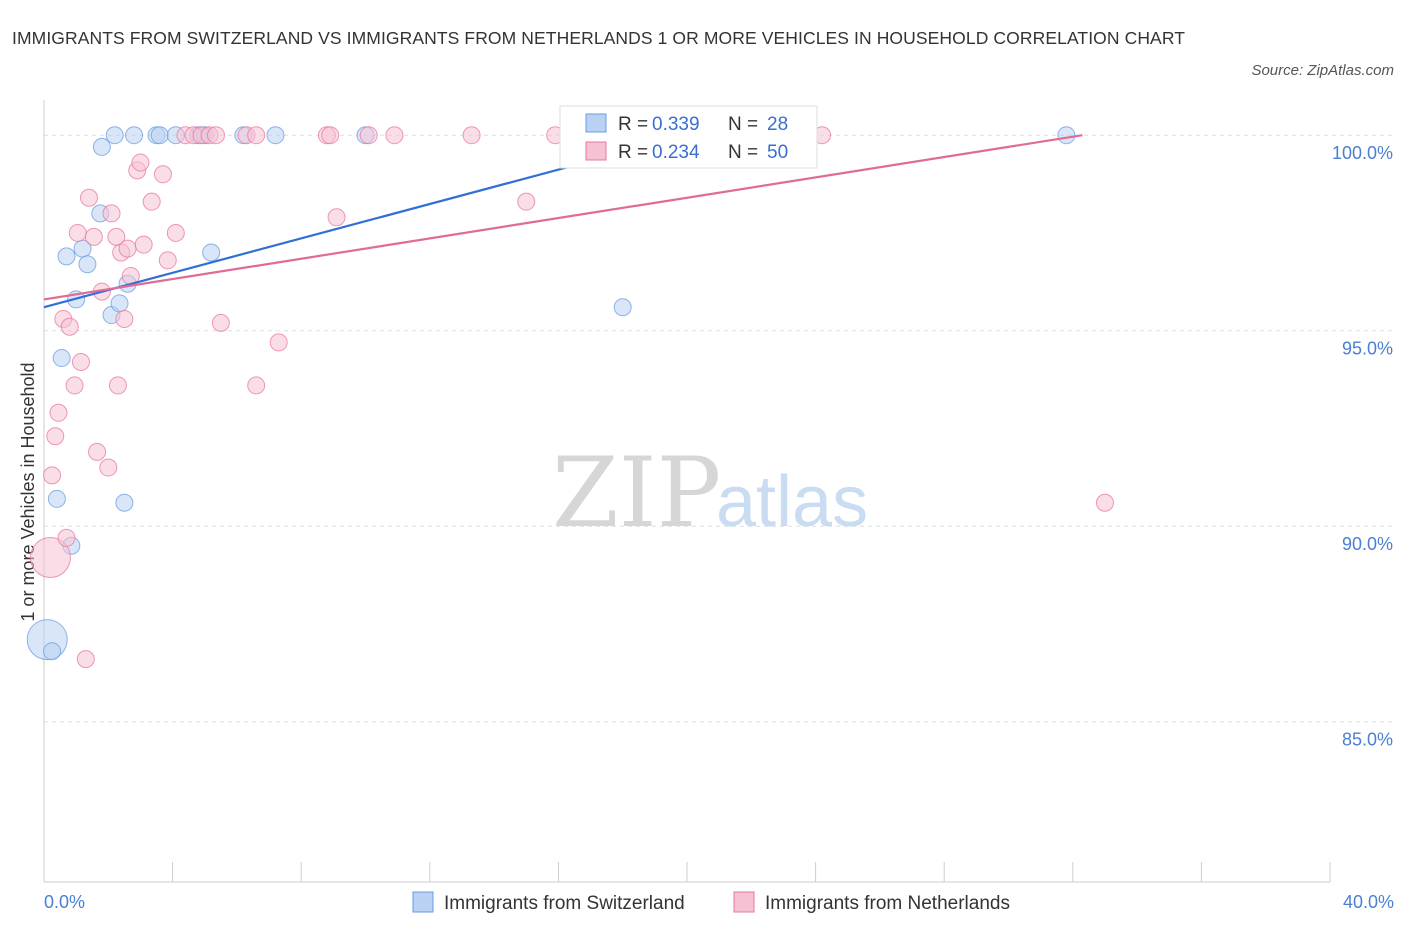 The image size is (1406, 930). What do you see at coordinates (777, 152) in the screenshot?
I see `stats-n-value: 50` at bounding box center [777, 152].